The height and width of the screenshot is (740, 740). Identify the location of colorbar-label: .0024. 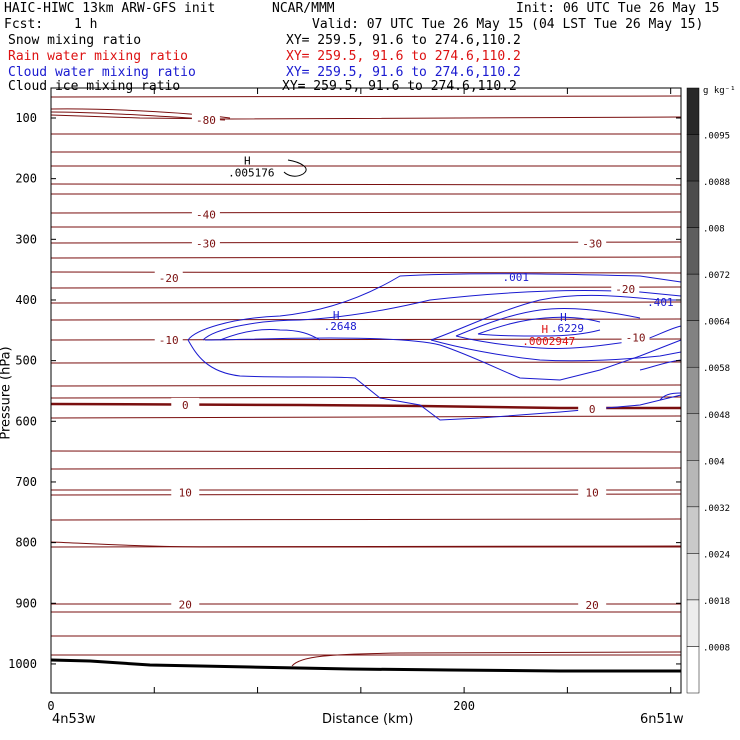
(716, 555).